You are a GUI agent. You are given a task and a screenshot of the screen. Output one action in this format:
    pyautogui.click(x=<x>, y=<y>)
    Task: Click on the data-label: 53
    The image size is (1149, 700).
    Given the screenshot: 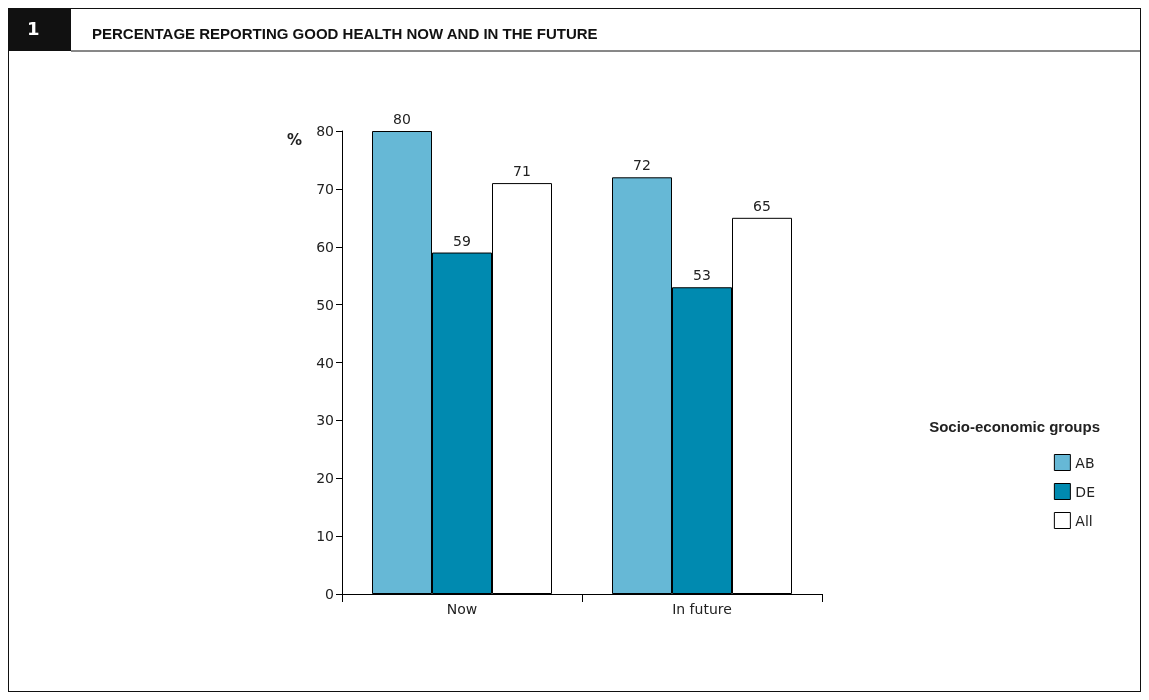 What is the action you would take?
    pyautogui.click(x=702, y=275)
    